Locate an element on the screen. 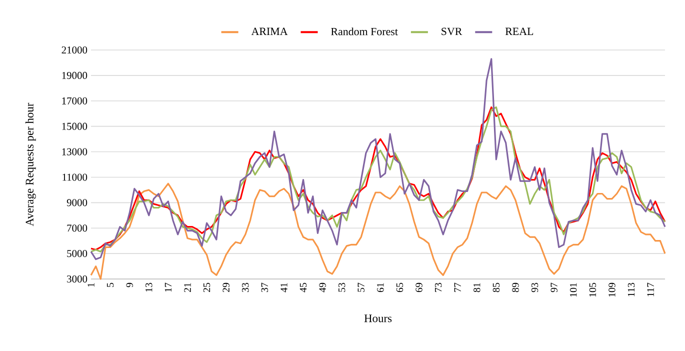  y-tick-label: 15000 is located at coordinates (75, 126).